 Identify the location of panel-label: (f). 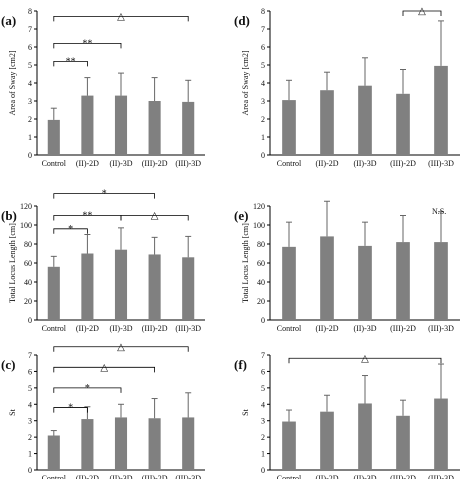
(240, 364).